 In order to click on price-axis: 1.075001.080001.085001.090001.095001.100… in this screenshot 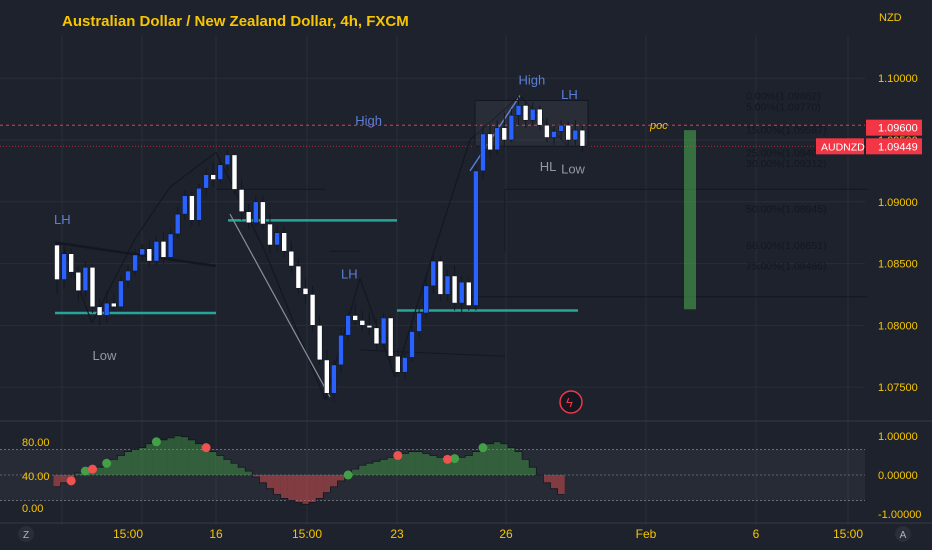, I will do `click(869, 233)`.